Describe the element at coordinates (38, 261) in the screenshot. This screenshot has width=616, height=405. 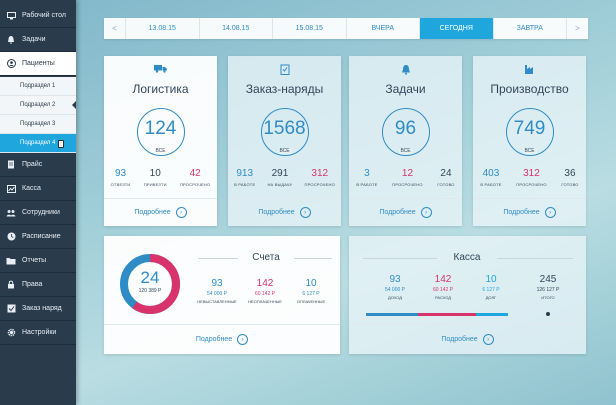
I see `sidebar-item-reports: Отчеты` at that location.